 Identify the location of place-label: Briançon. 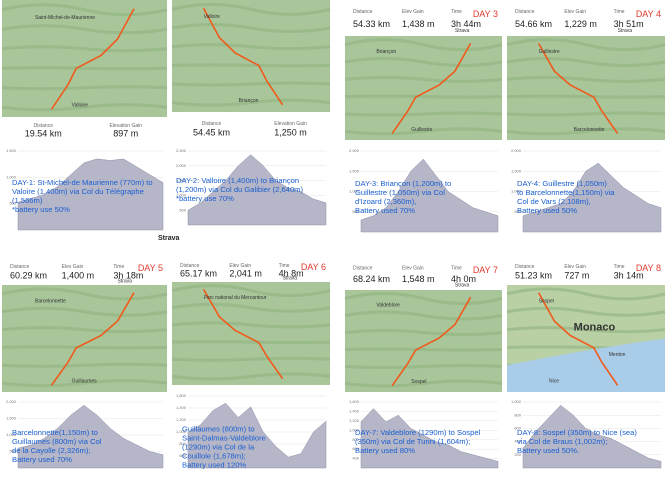
(386, 52).